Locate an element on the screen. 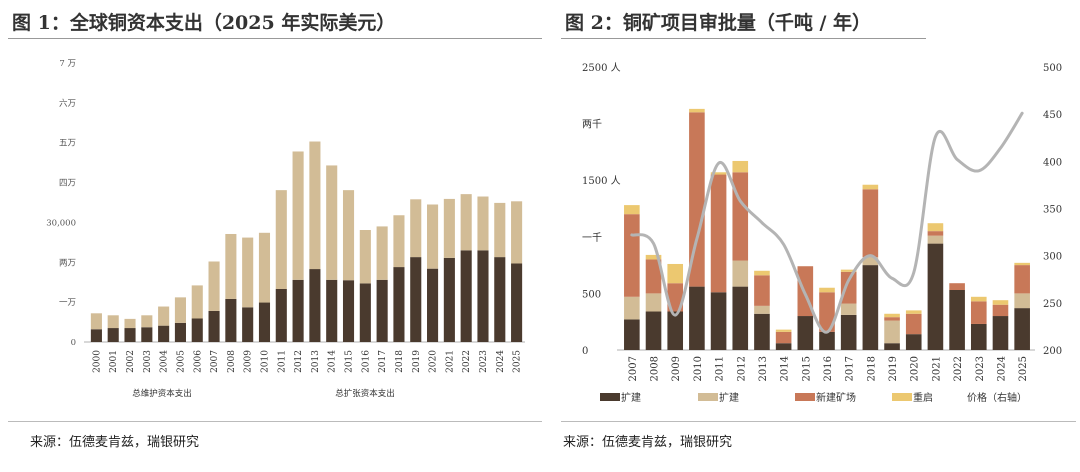 The width and height of the screenshot is (1080, 472). bar-expansion-2000 is located at coordinates (96, 321).